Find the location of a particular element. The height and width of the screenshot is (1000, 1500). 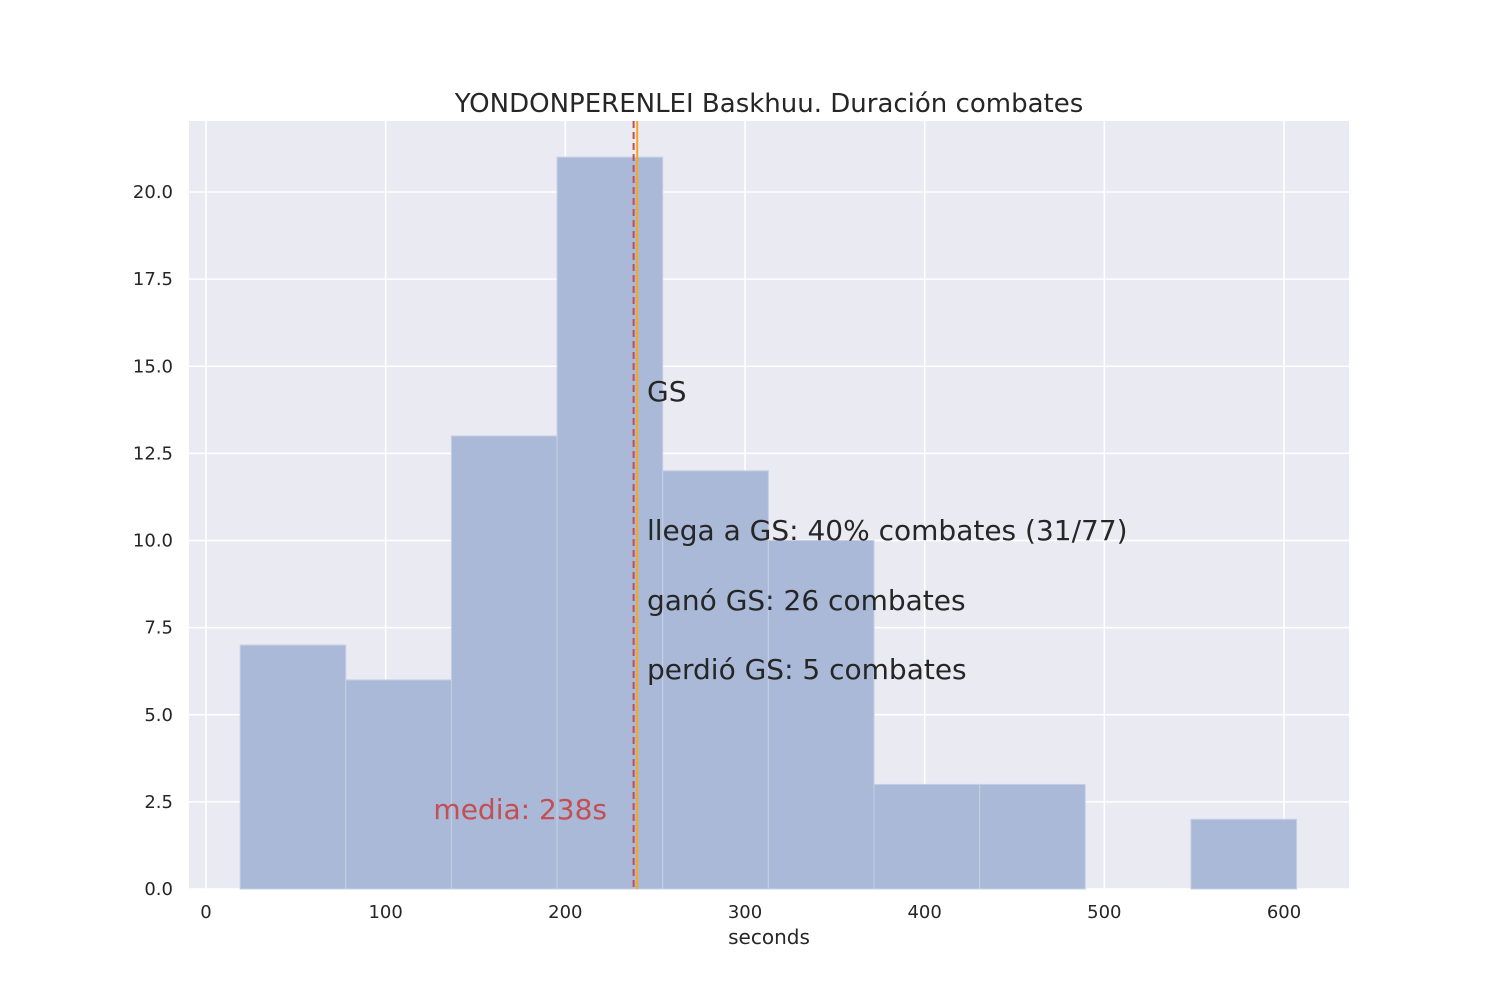

reference-lines is located at coordinates (635, 505).